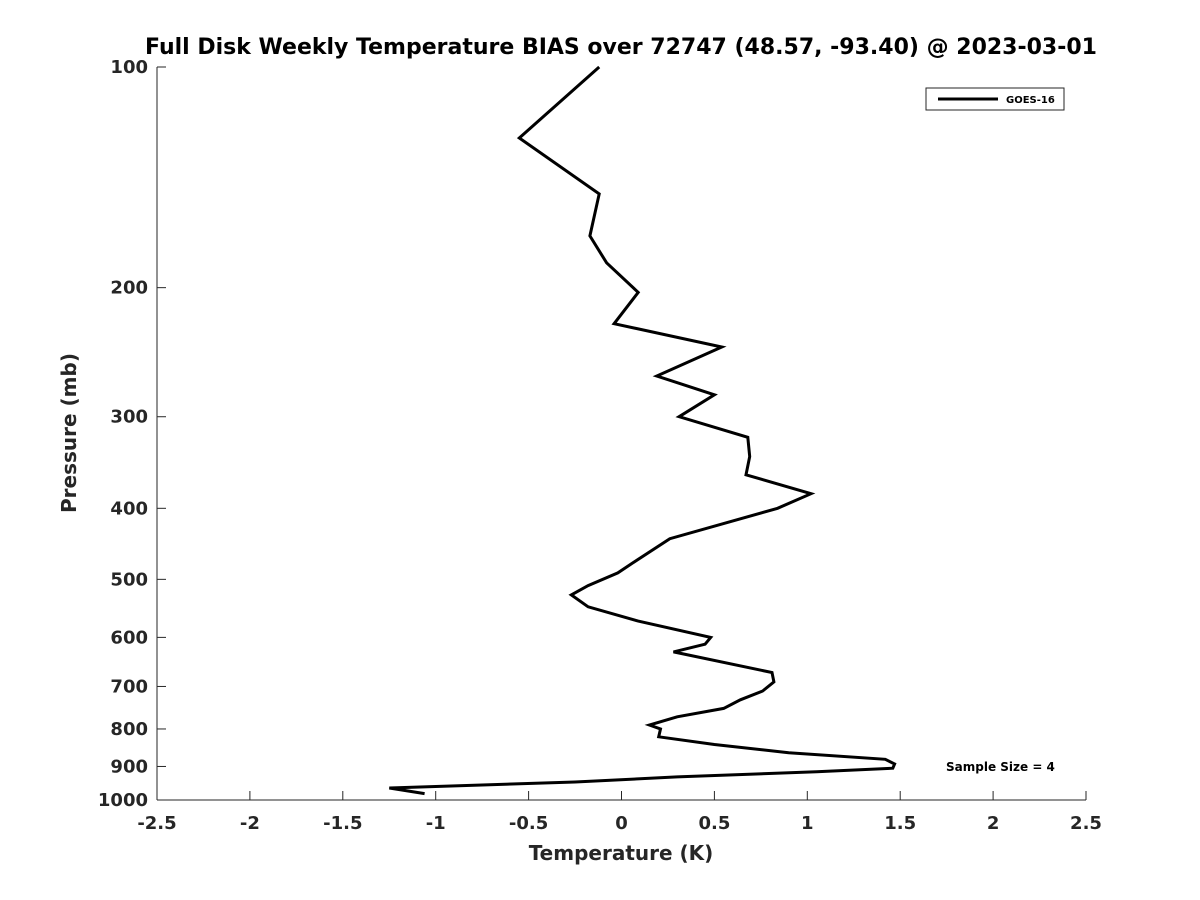  Describe the element at coordinates (993, 823) in the screenshot. I see `x-tick-label: 2` at that location.